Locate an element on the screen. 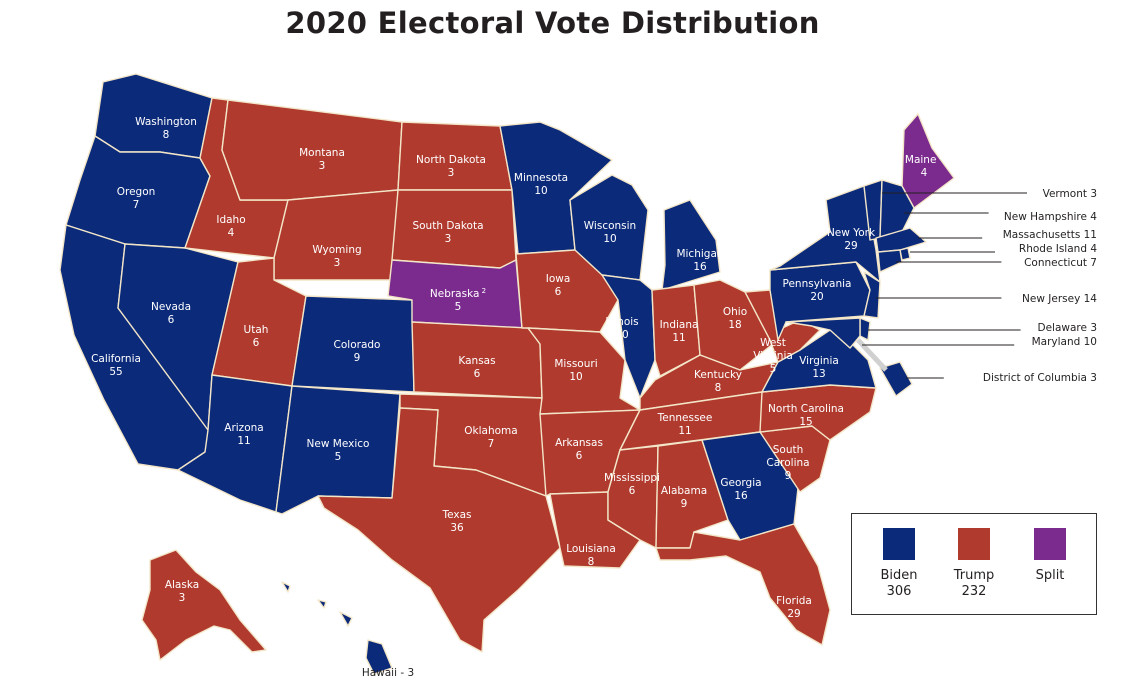 This screenshot has width=1145, height=693. state-district-of-columbia is located at coordinates (896, 379).